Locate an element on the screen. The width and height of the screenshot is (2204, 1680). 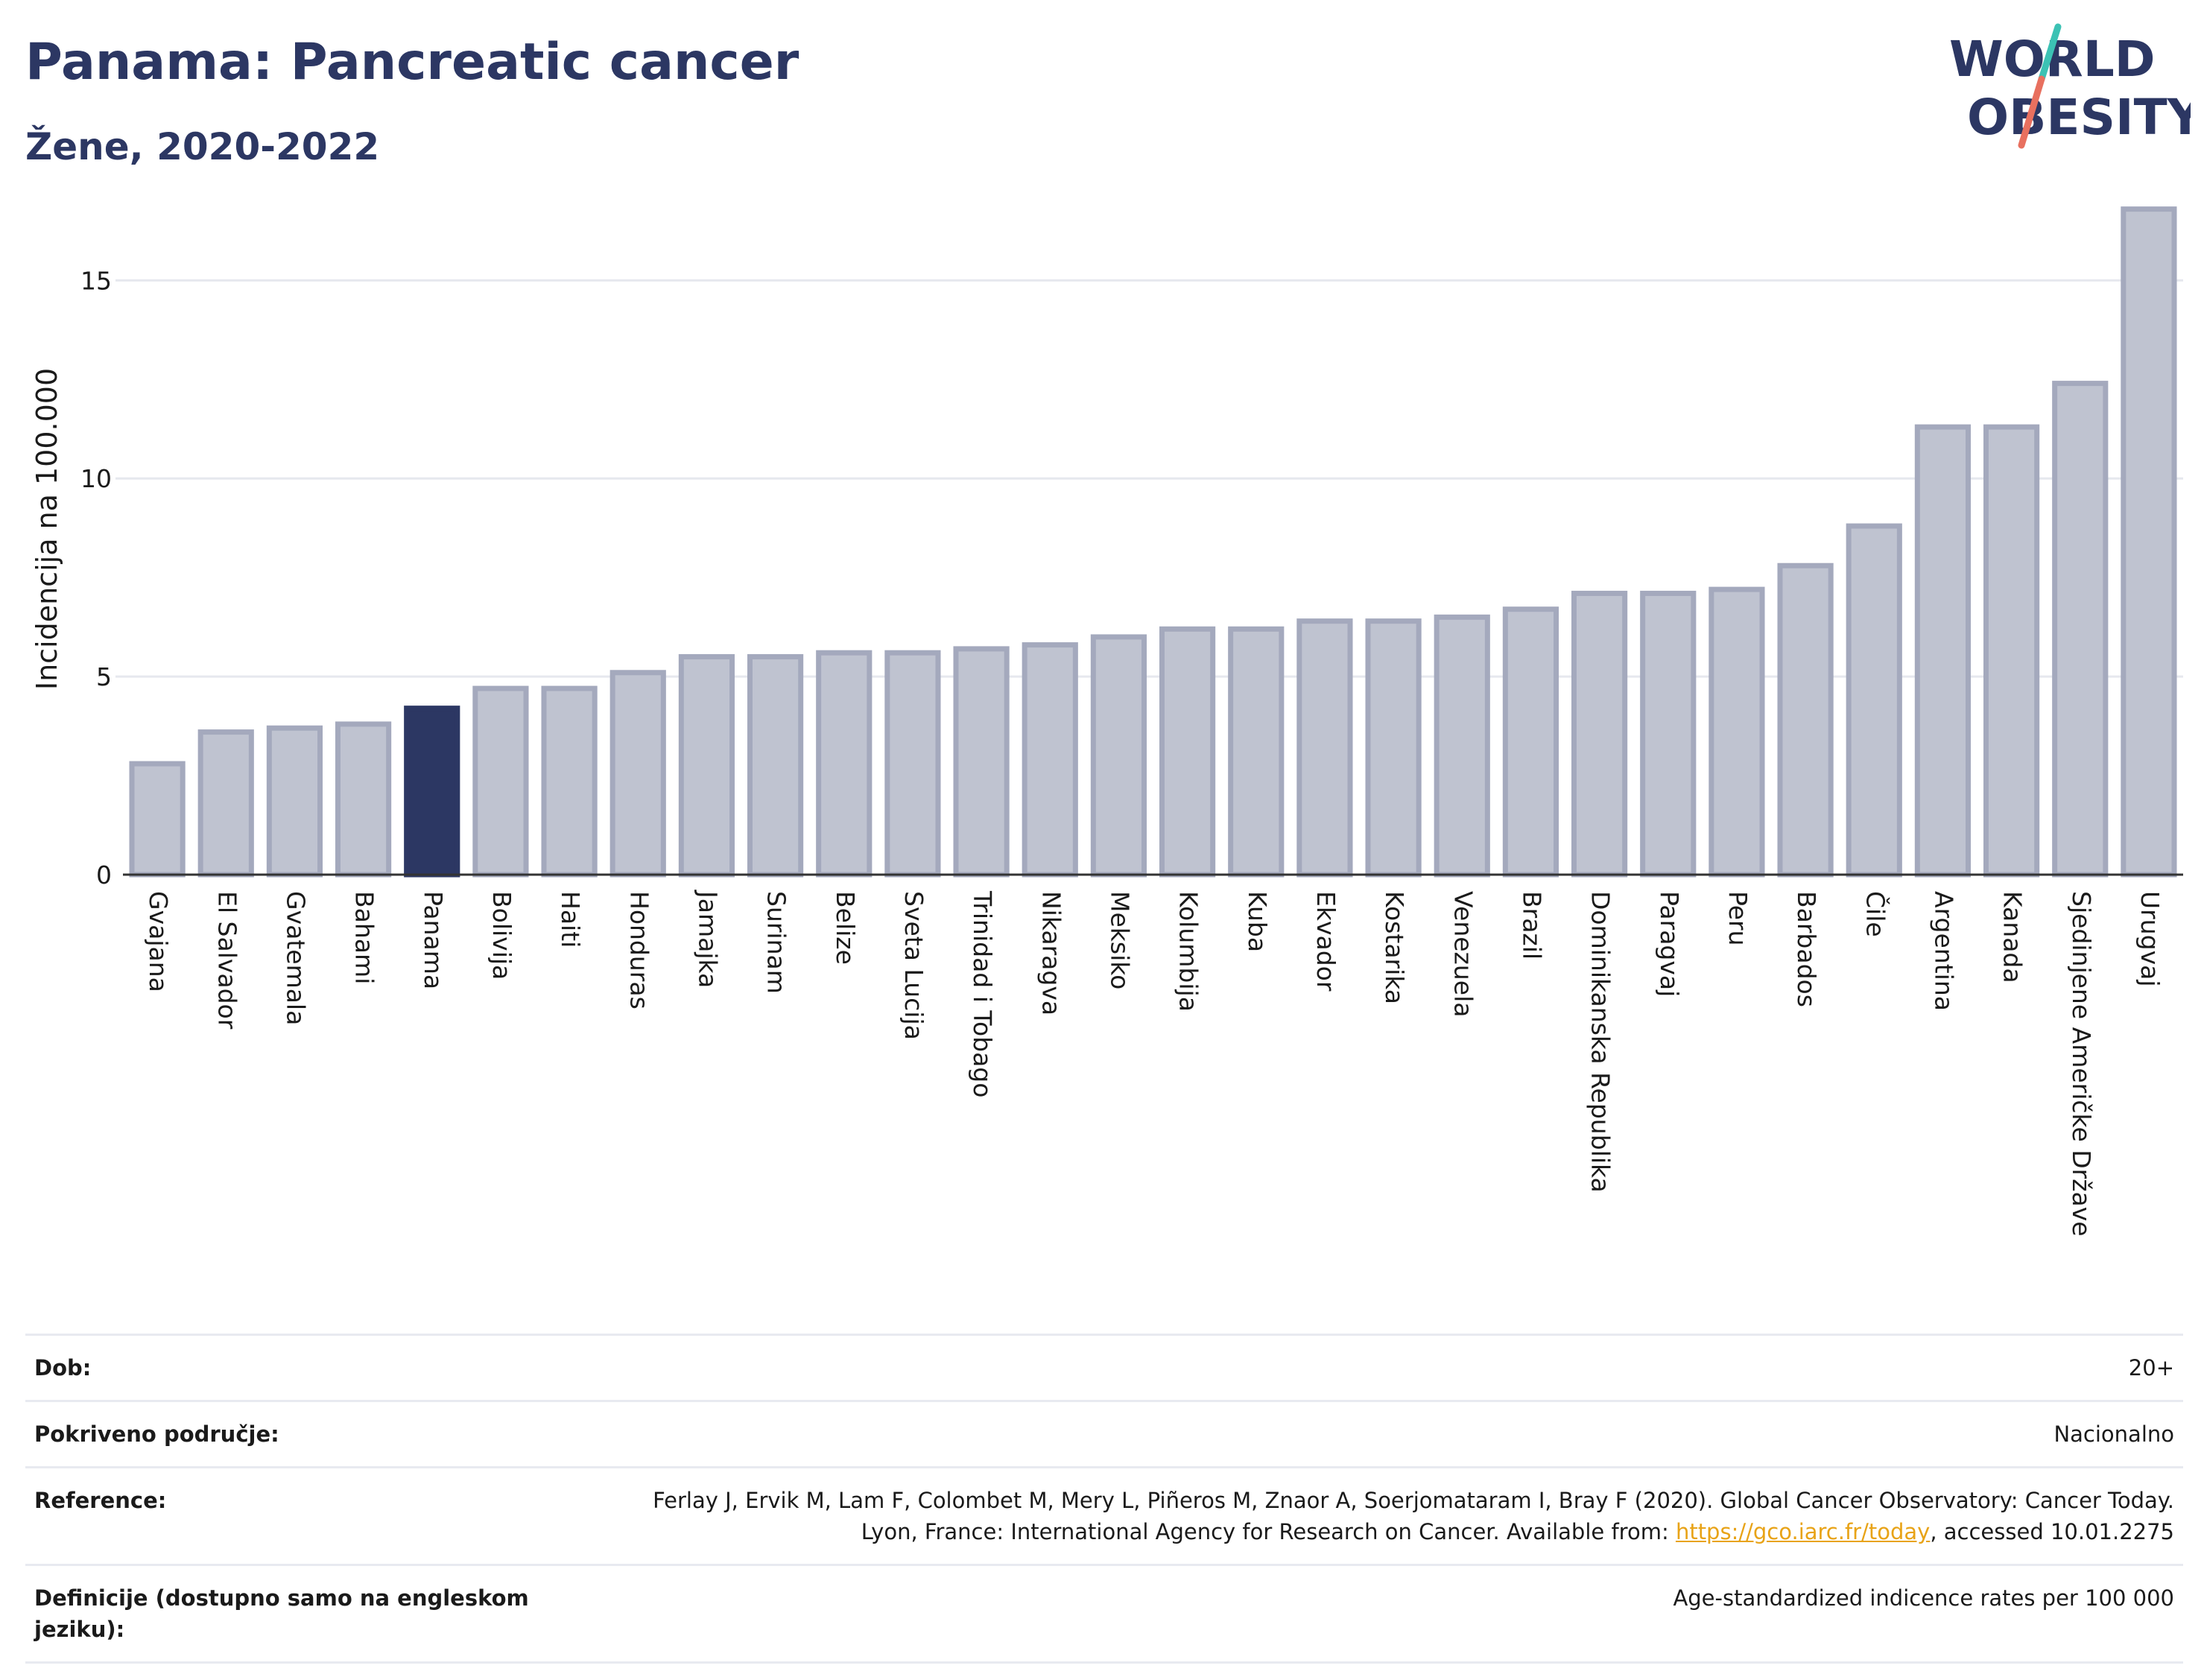
chart-title: Panama: Pancreatic cancer is located at coordinates (412, 62).